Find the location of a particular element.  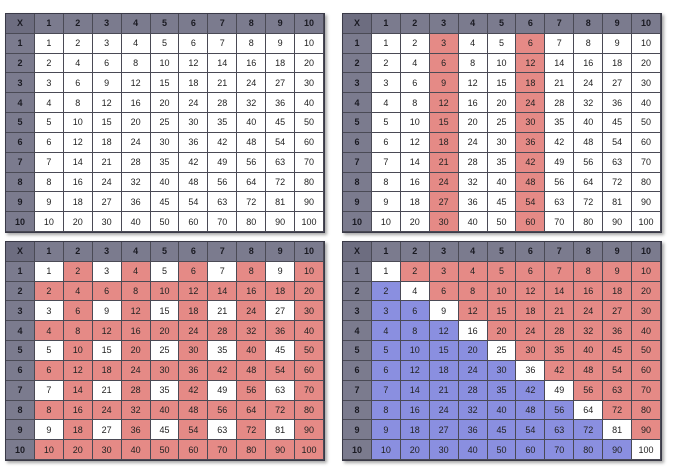

product-cell: 1 is located at coordinates (386, 43).